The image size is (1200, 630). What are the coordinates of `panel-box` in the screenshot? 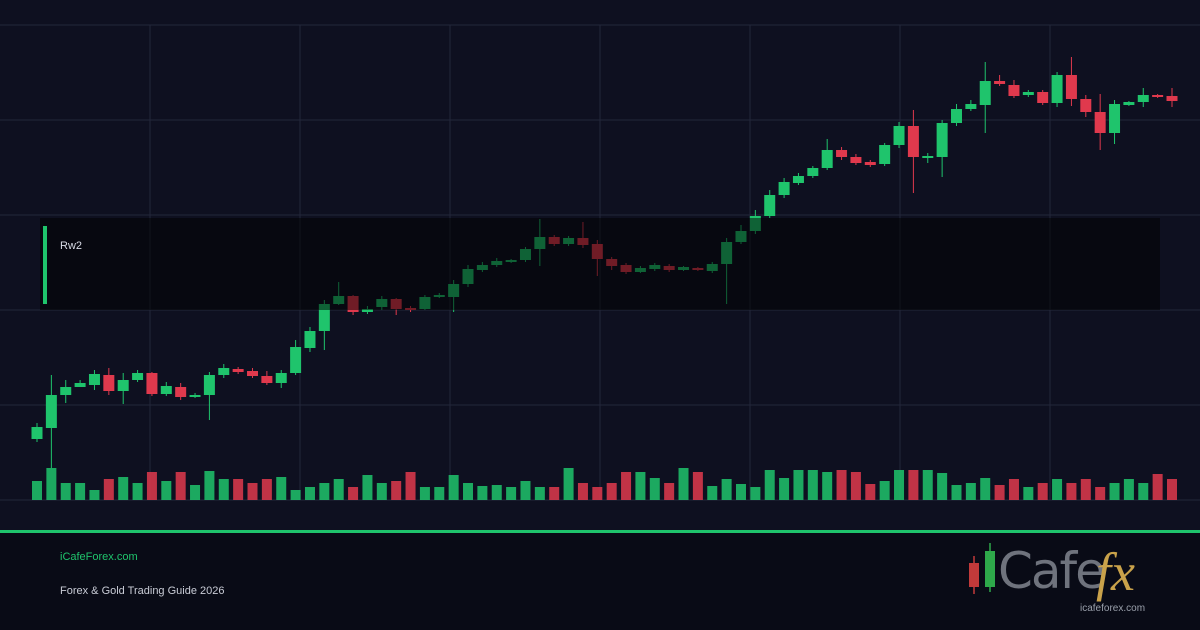 It's located at (600, 264).